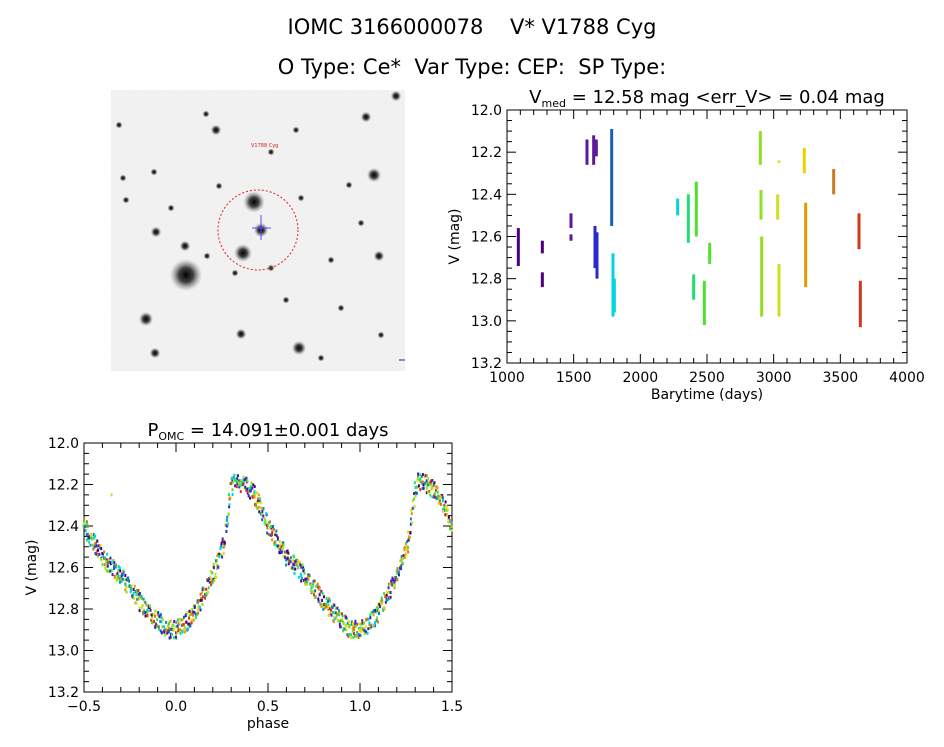 The image size is (944, 747). What do you see at coordinates (707, 236) in the screenshot?
I see `time-plot-frame` at bounding box center [707, 236].